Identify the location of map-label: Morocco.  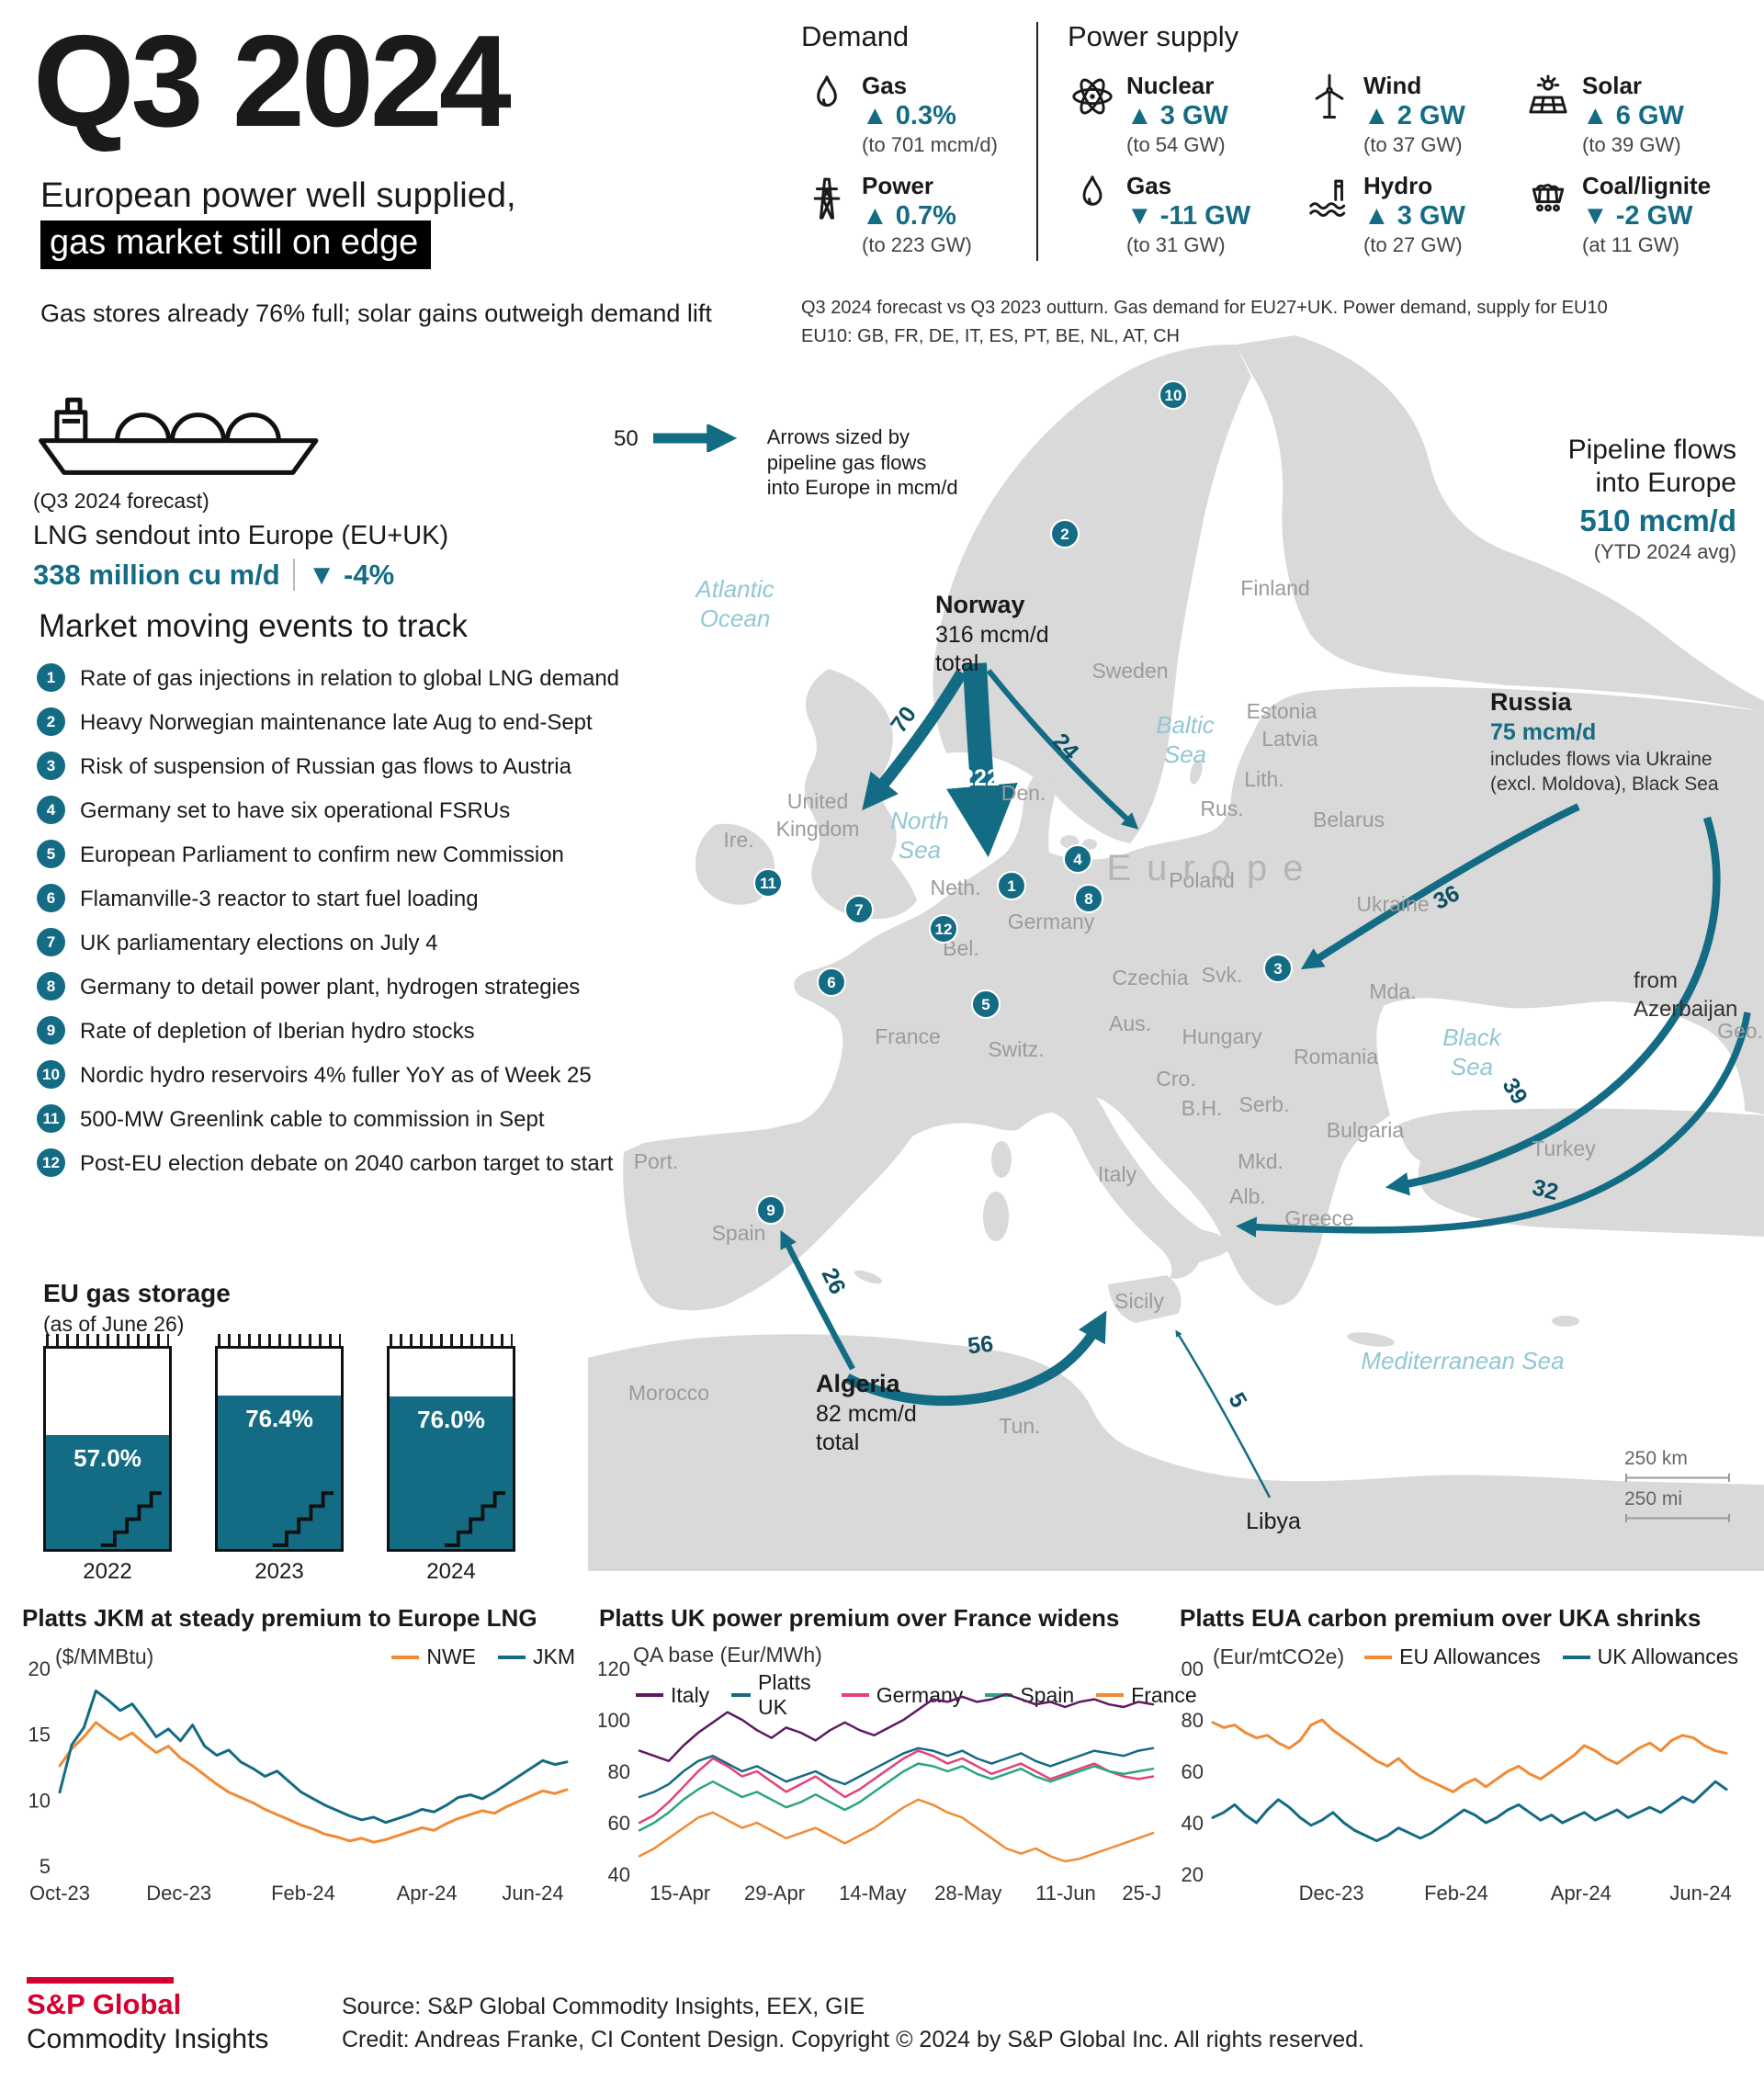
(668, 1393).